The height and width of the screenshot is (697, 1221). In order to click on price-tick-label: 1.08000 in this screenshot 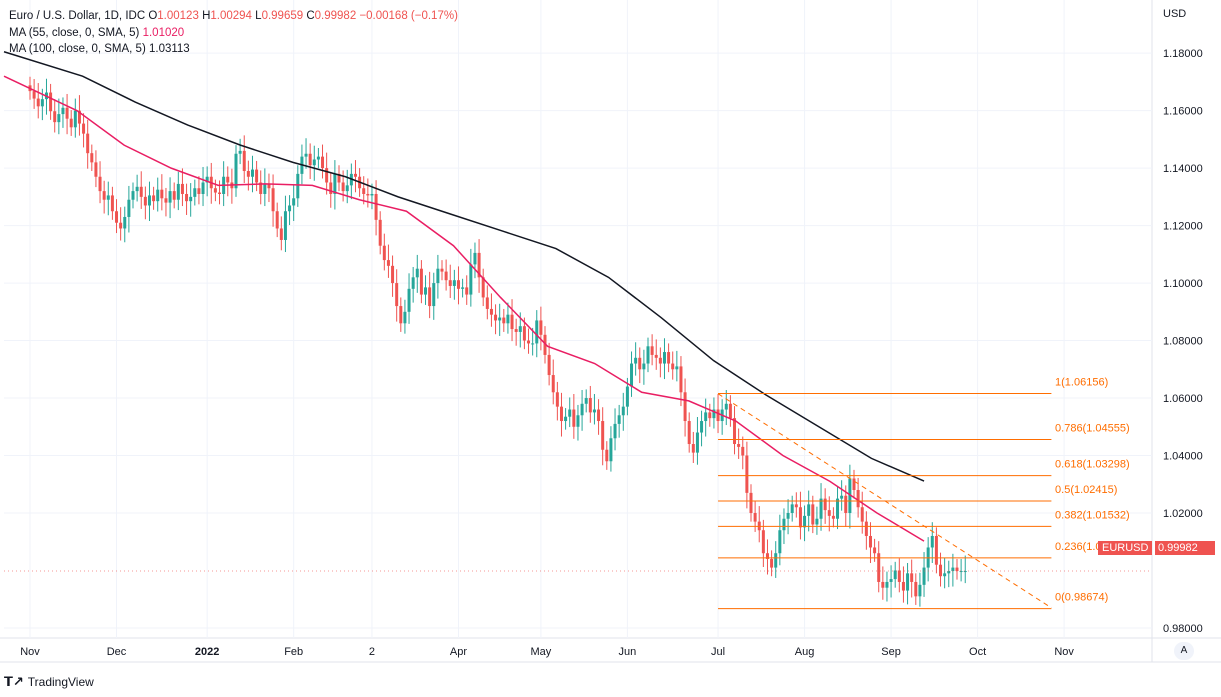, I will do `click(1183, 342)`.